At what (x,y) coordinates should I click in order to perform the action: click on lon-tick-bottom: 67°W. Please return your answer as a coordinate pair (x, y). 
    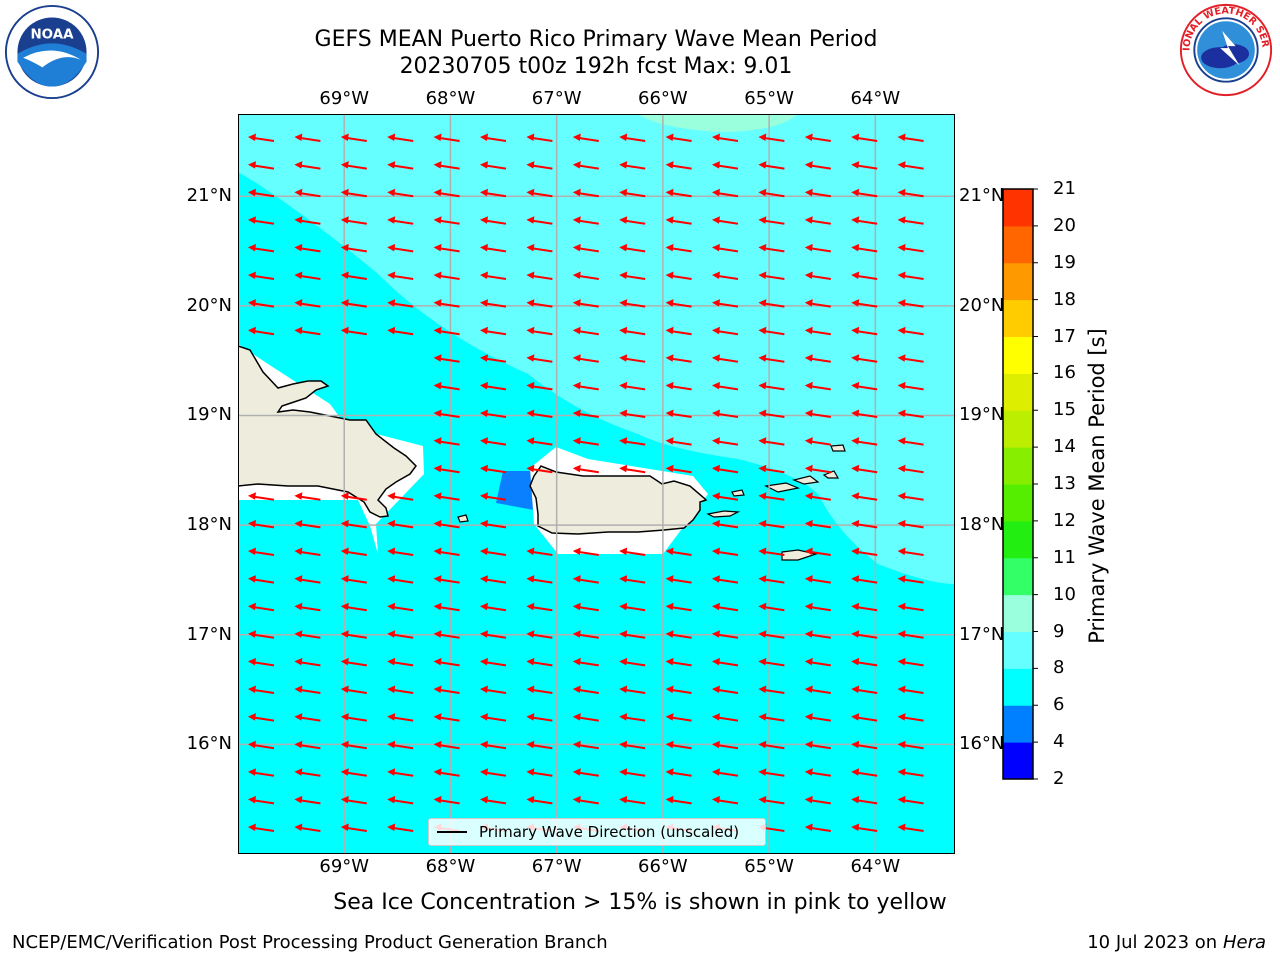
    Looking at the image, I should click on (556, 866).